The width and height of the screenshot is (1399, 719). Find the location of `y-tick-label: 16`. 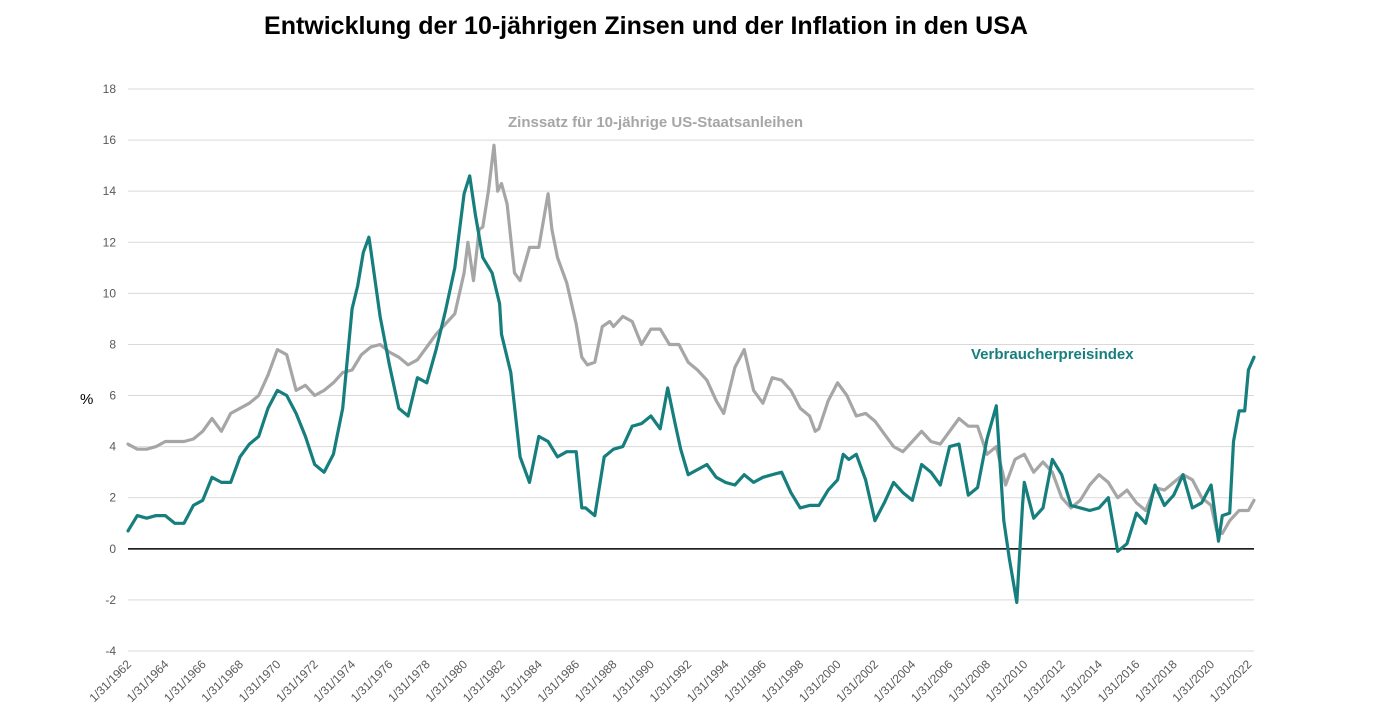

y-tick-label: 16 is located at coordinates (110, 140).